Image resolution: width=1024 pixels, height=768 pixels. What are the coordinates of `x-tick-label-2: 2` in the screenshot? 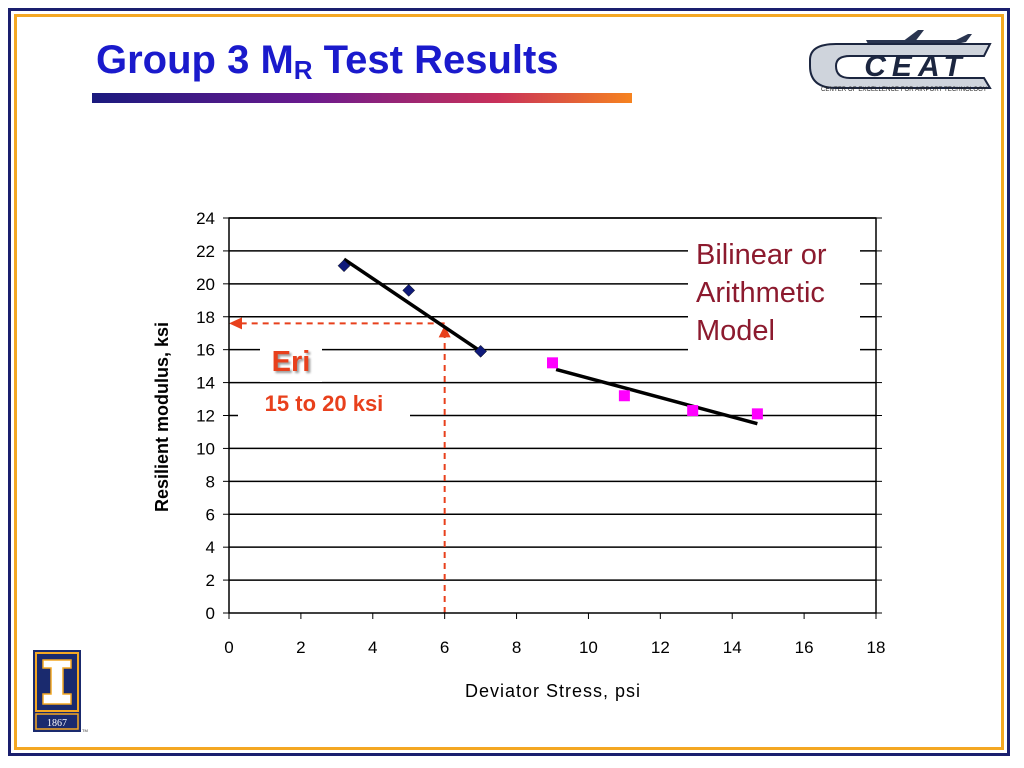 It's located at (300, 647).